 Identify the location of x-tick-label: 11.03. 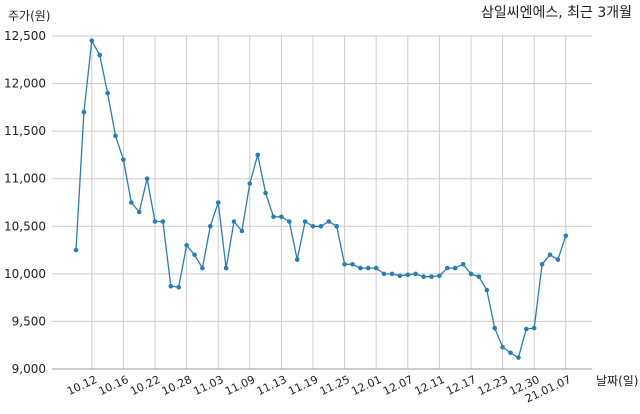
(208, 385).